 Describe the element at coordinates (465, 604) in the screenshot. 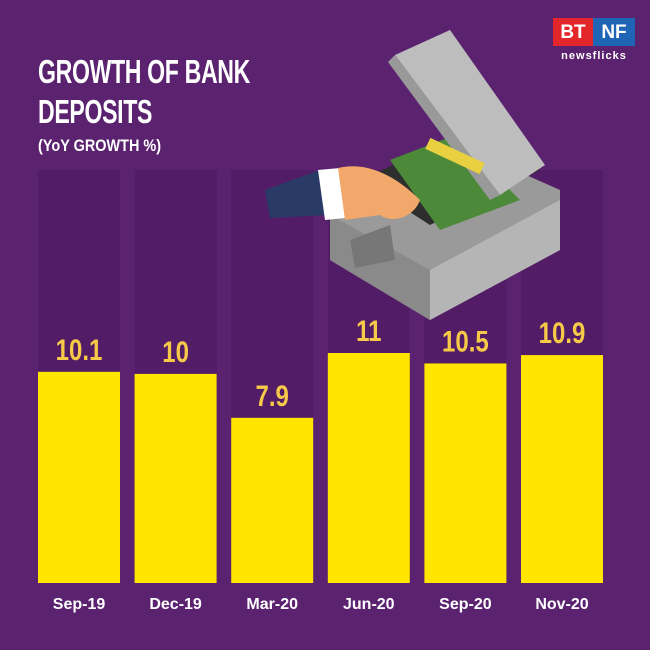

I see `x-tick-label: Sep-20` at that location.